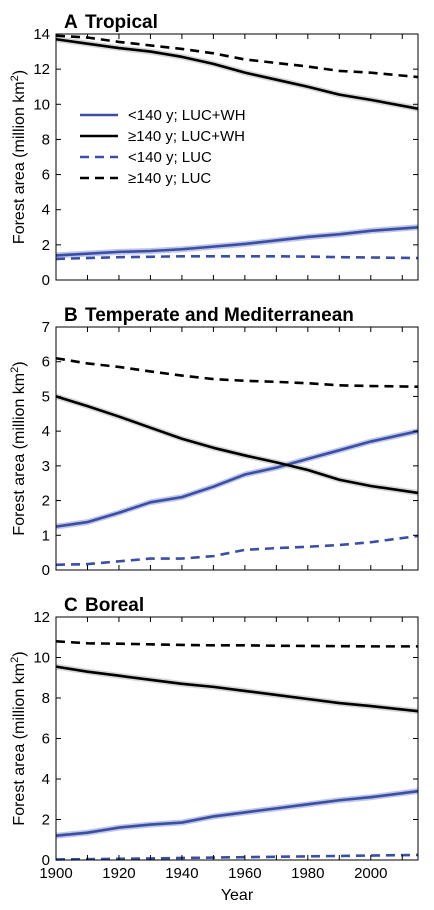  I want to click on x-axis-label: Year, so click(237, 895).